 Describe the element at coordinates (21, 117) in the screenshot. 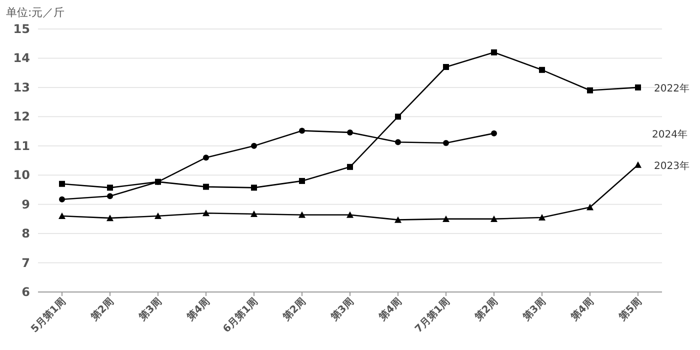

I see `y-tick-label: 12` at that location.